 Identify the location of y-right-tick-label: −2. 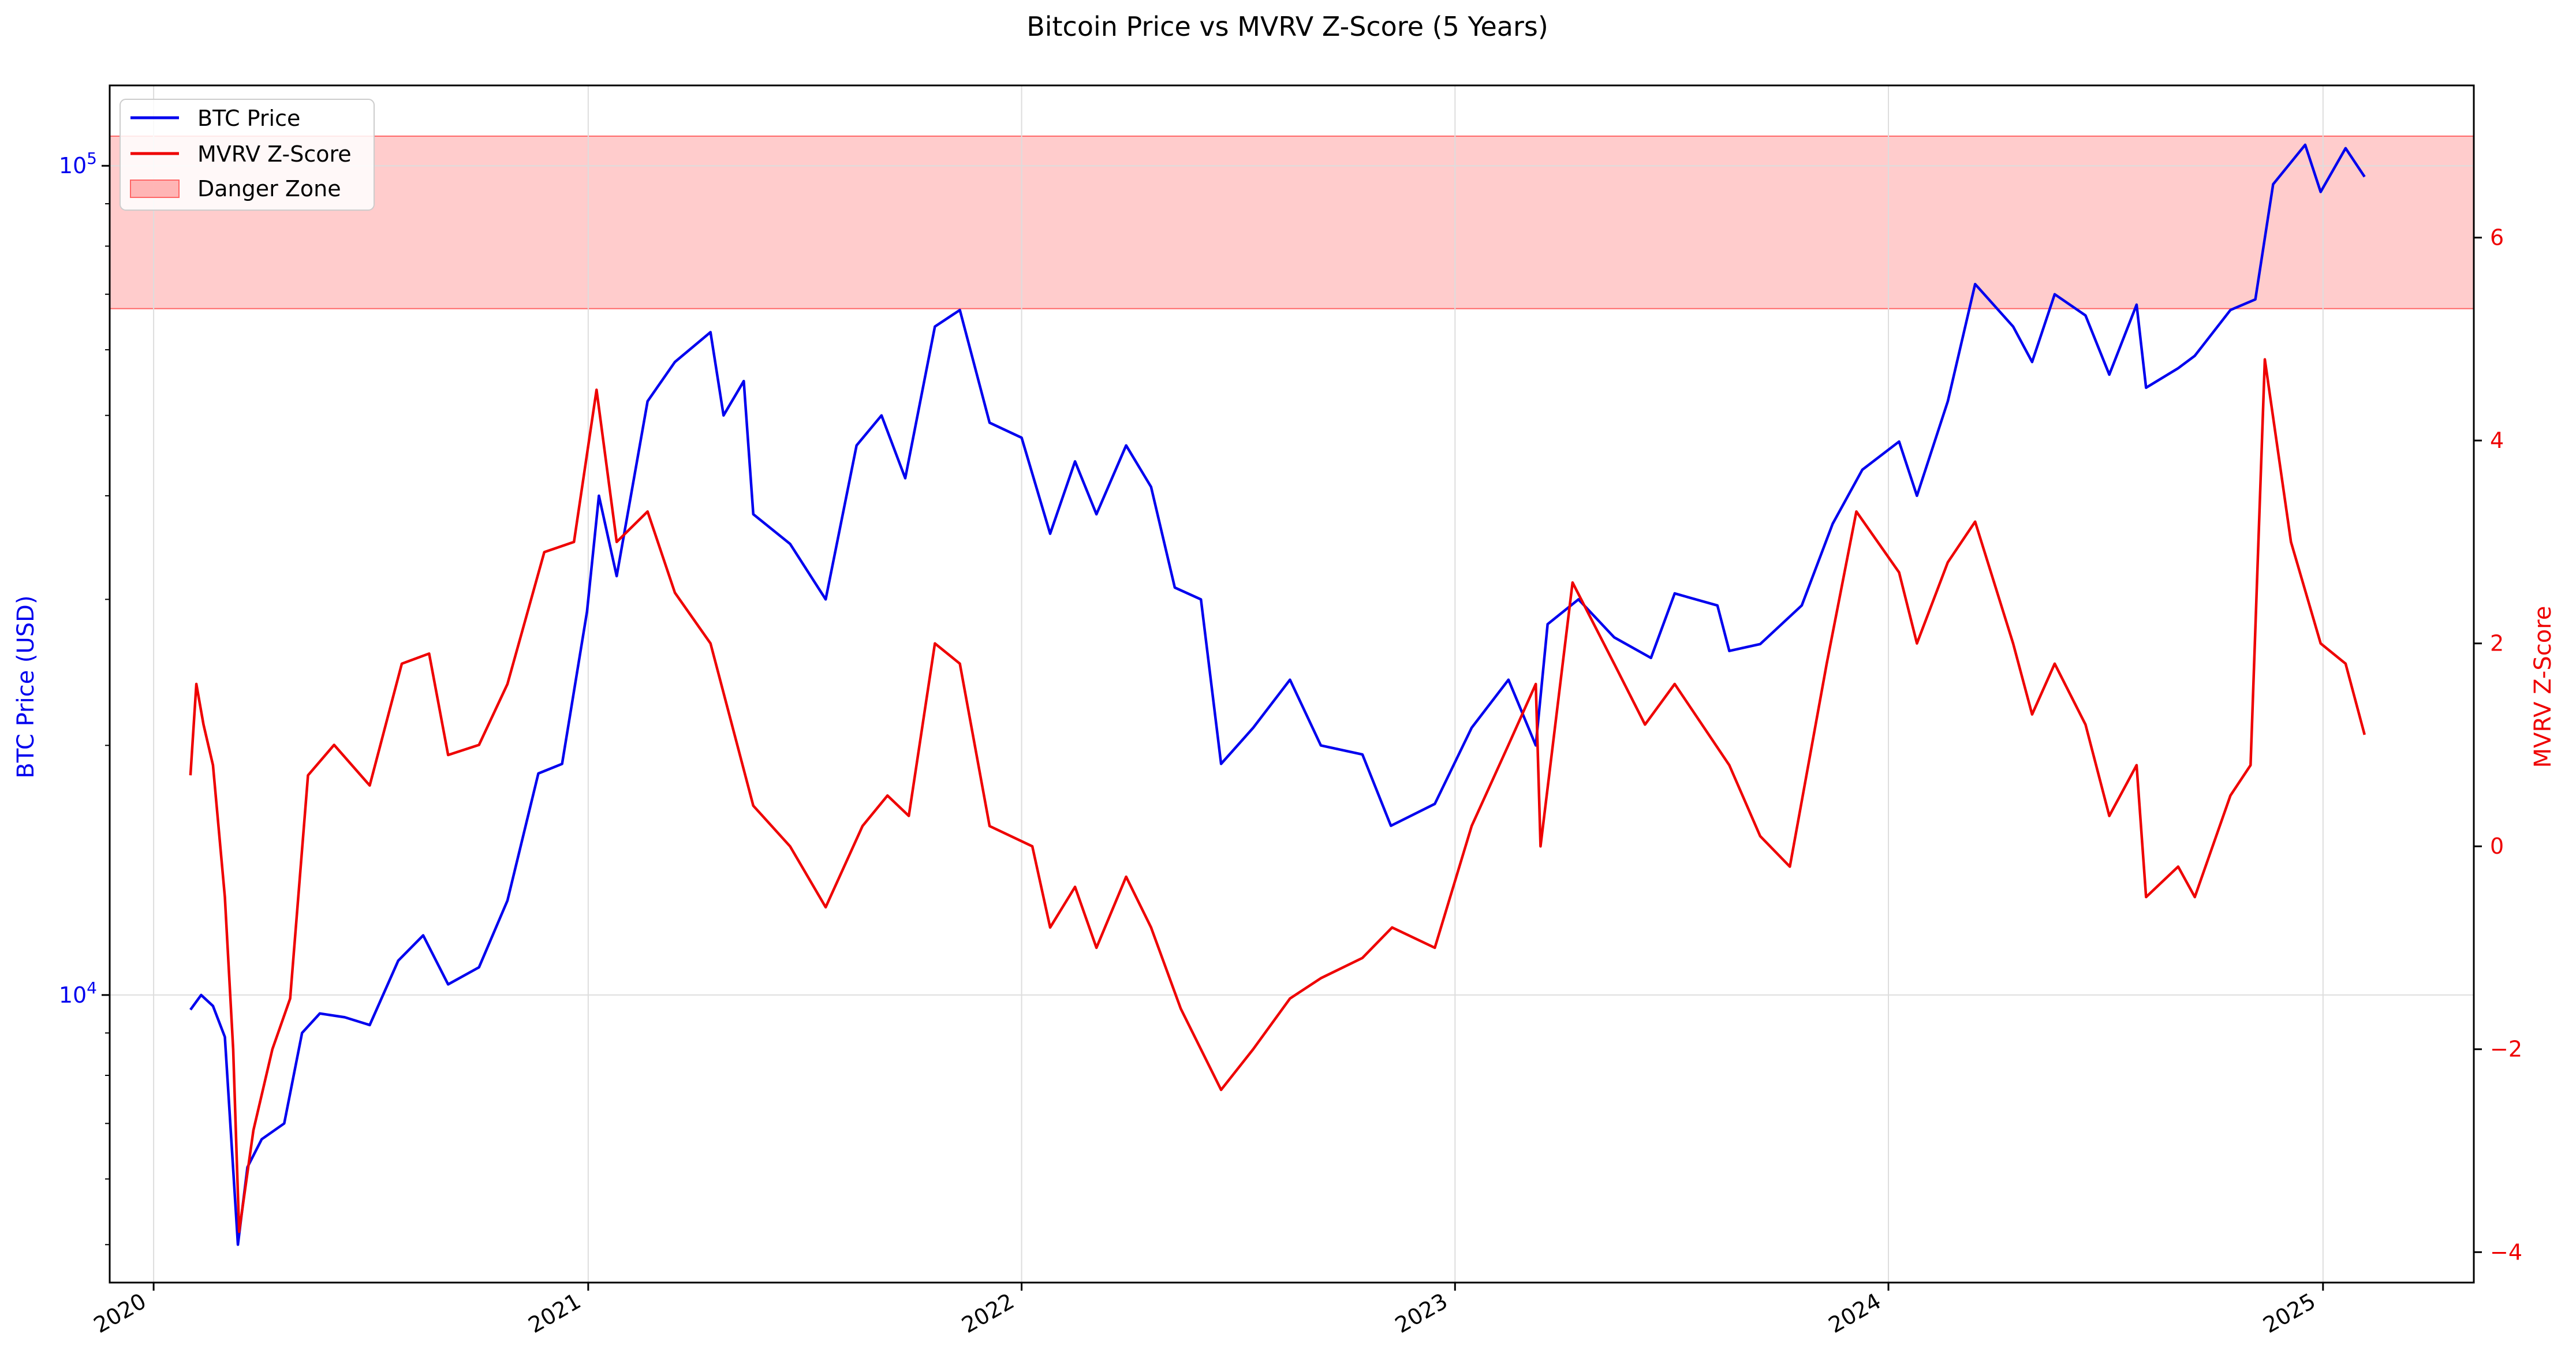
(2506, 1049).